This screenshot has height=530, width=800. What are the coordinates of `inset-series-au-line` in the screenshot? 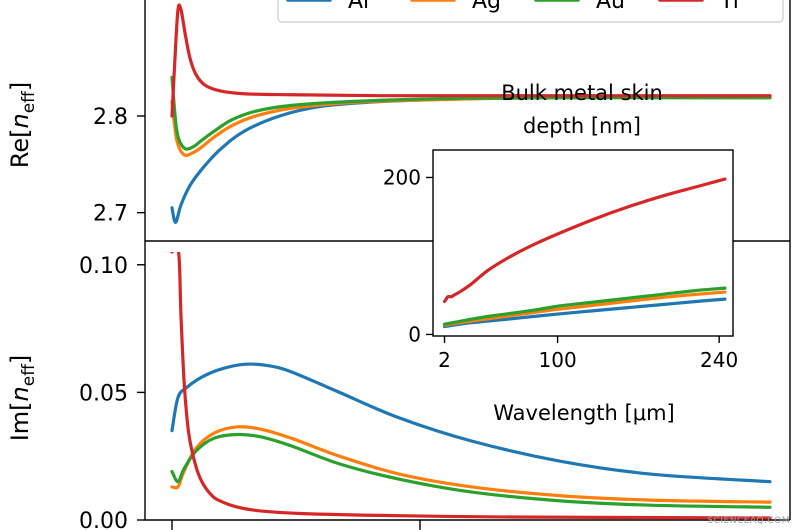 It's located at (584, 306).